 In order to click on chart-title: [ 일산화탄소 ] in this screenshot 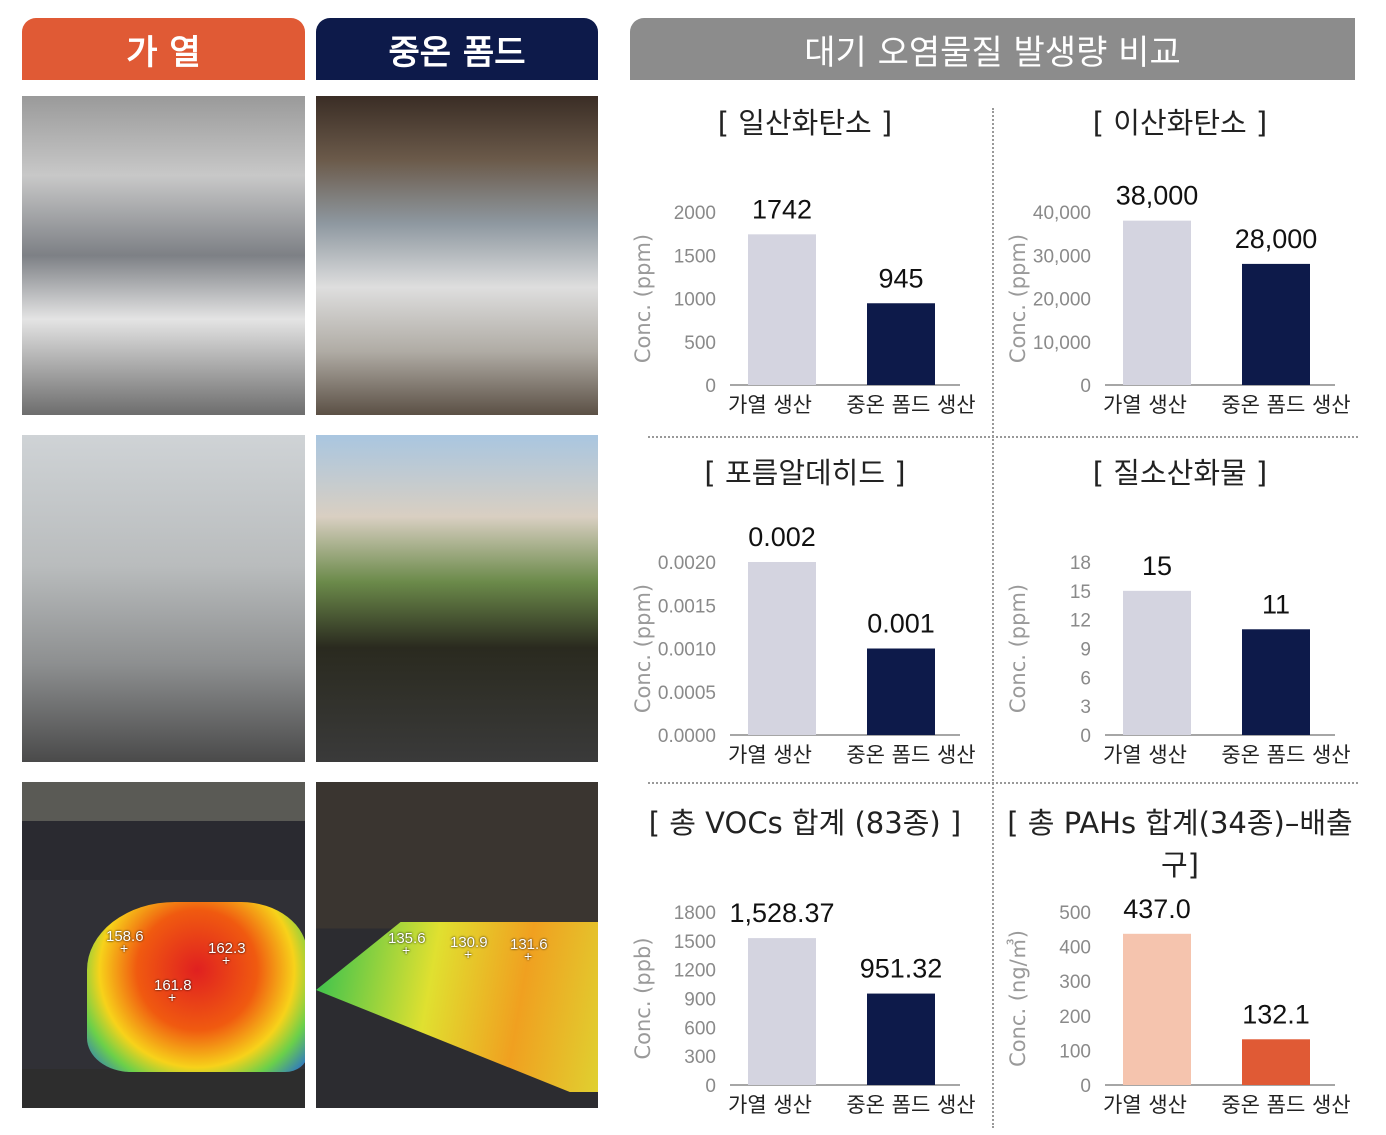, I will do `click(805, 123)`.